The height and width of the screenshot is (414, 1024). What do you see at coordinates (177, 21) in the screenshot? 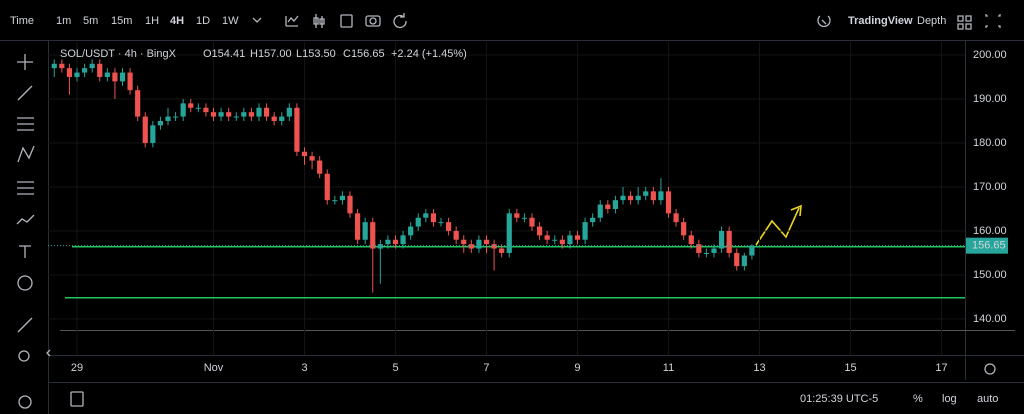
I see `interval-button: 4H` at bounding box center [177, 21].